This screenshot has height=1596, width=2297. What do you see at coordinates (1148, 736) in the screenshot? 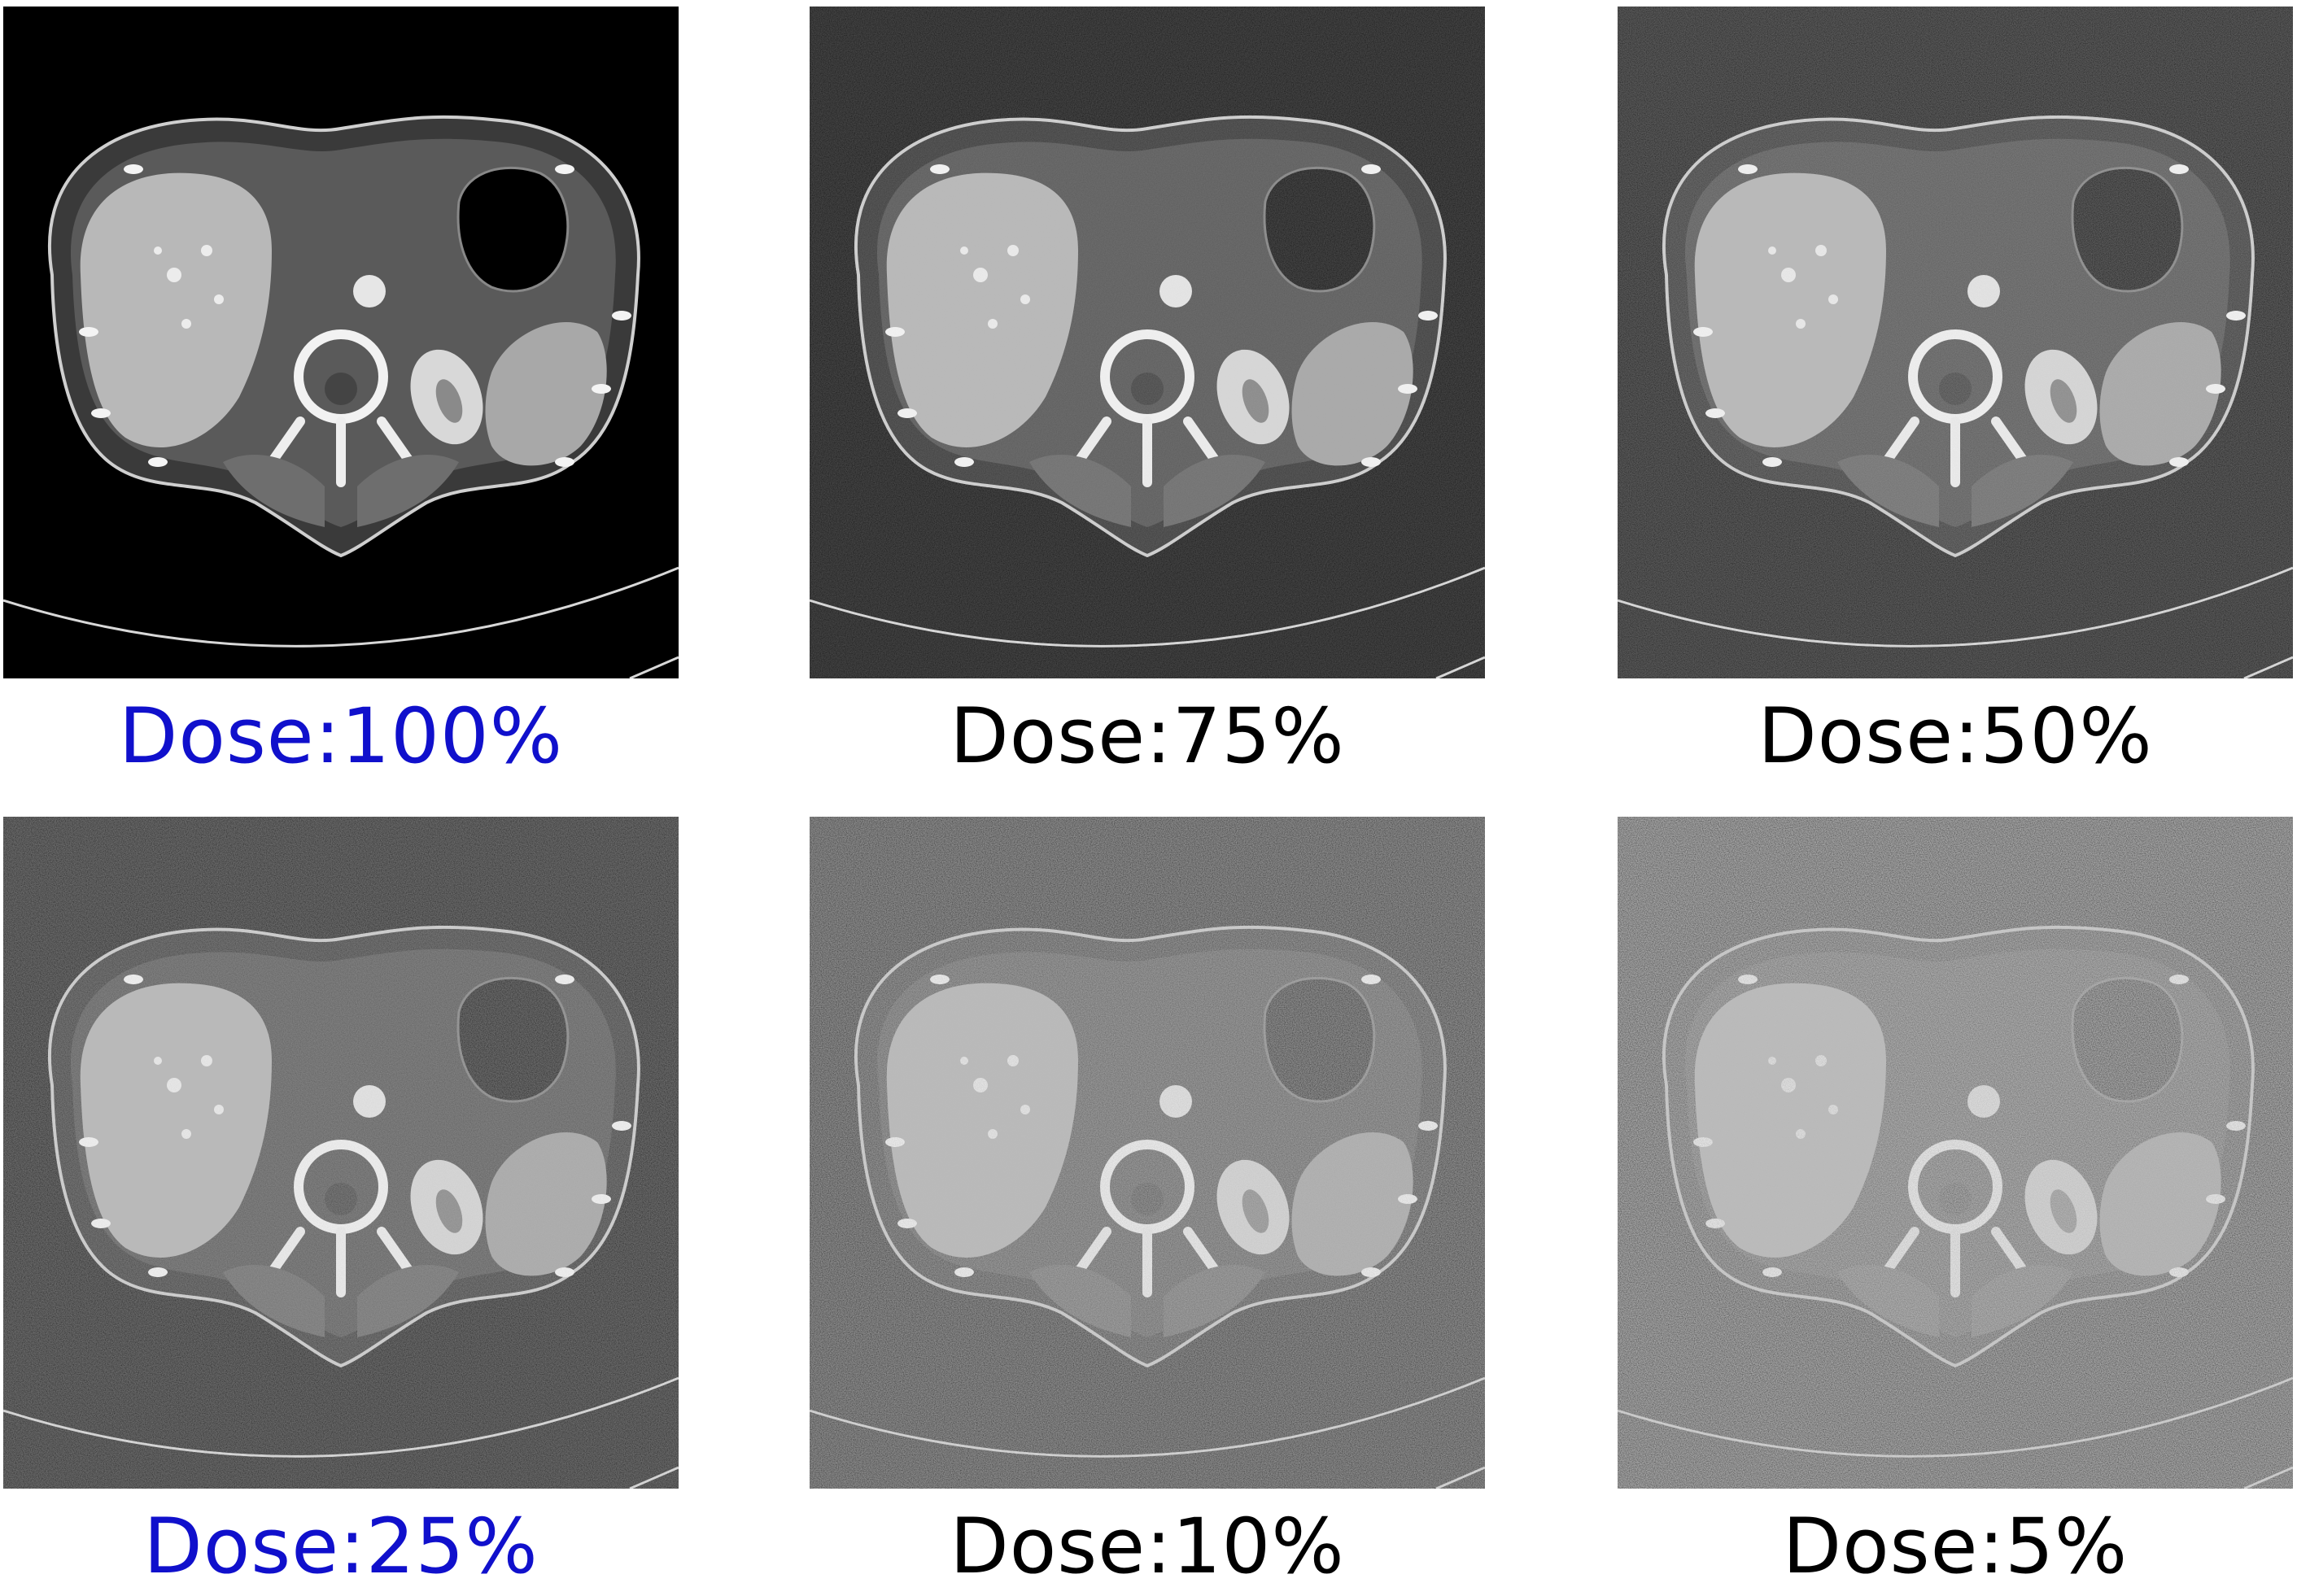
I see `dose-caption: Dose:75%` at bounding box center [1148, 736].